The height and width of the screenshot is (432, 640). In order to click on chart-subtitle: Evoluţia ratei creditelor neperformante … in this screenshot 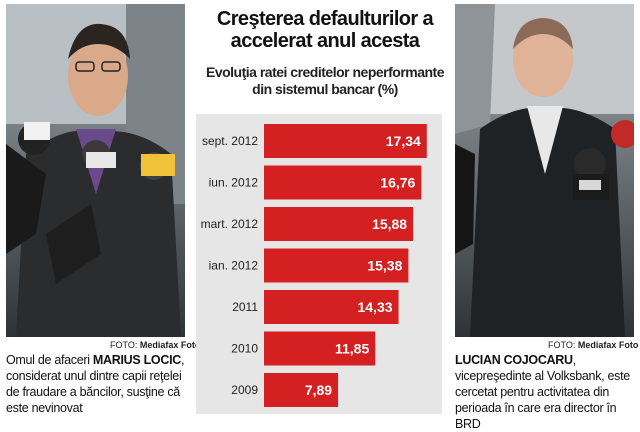, I will do `click(325, 80)`.